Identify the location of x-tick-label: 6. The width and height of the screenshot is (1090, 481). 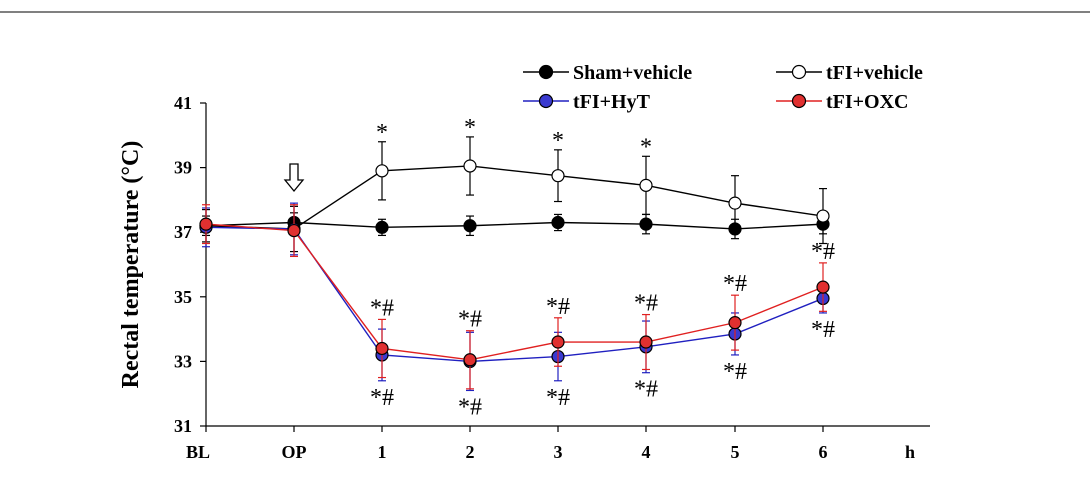
(823, 452).